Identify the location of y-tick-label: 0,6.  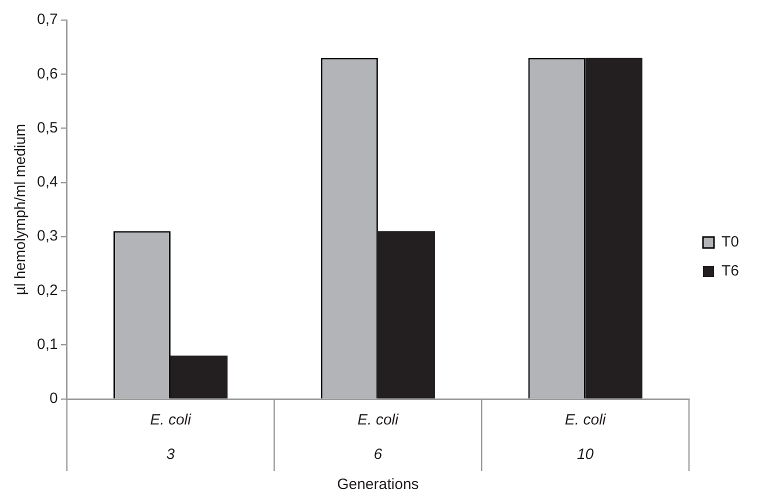
(47, 73).